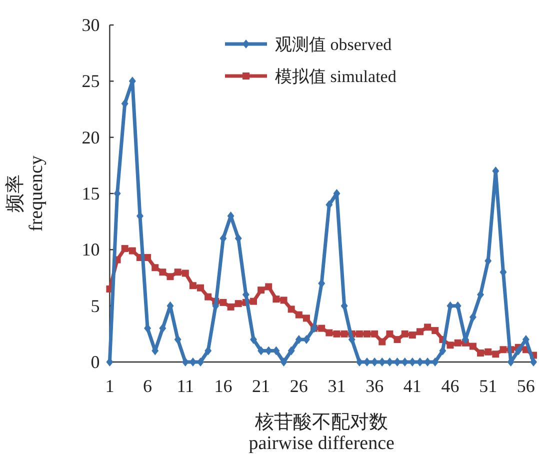 The height and width of the screenshot is (454, 539). What do you see at coordinates (261, 386) in the screenshot?
I see `x-tick-label: 21` at bounding box center [261, 386].